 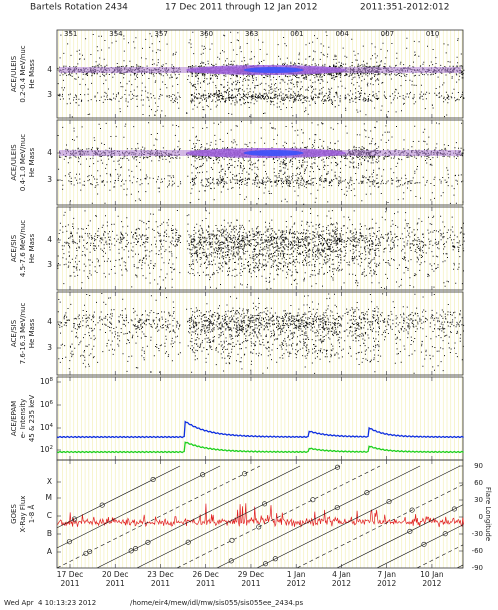 I want to click on panel-y-label: 0.4-1.0 MeV/nuc, so click(x=23, y=162).